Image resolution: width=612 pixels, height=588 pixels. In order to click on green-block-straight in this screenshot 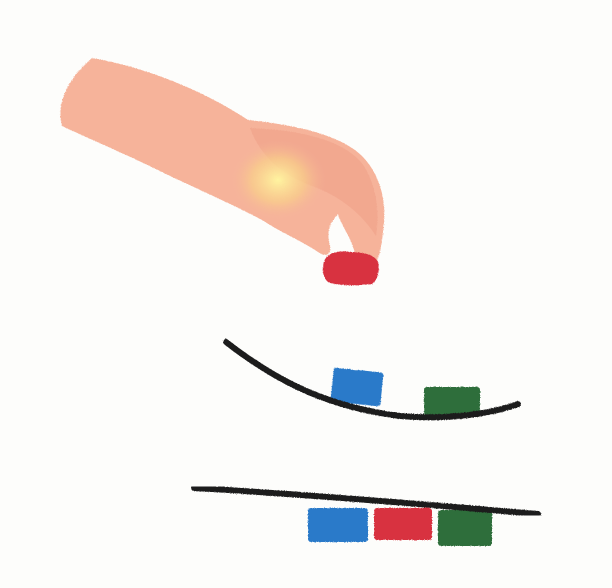, I will do `click(465, 528)`.